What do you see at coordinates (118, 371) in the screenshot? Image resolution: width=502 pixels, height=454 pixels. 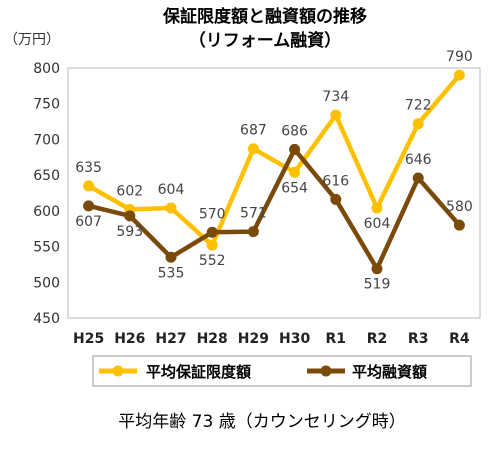 I see `legend-marker-guarantee` at bounding box center [118, 371].